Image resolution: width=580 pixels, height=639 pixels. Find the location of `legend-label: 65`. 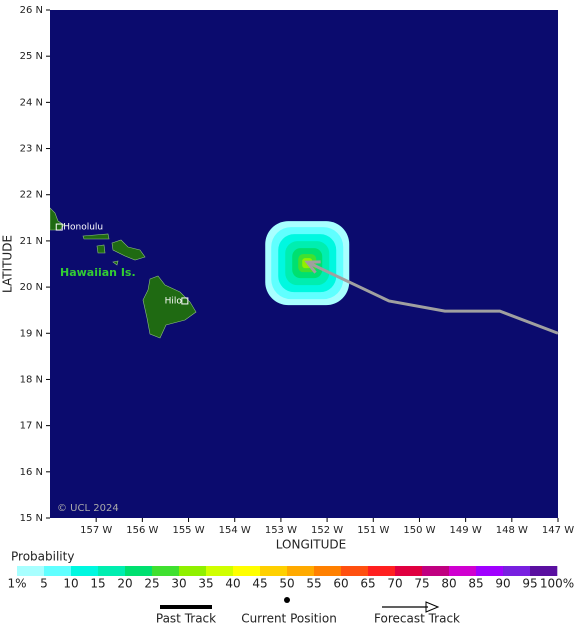

legend-label: 65 is located at coordinates (367, 584).